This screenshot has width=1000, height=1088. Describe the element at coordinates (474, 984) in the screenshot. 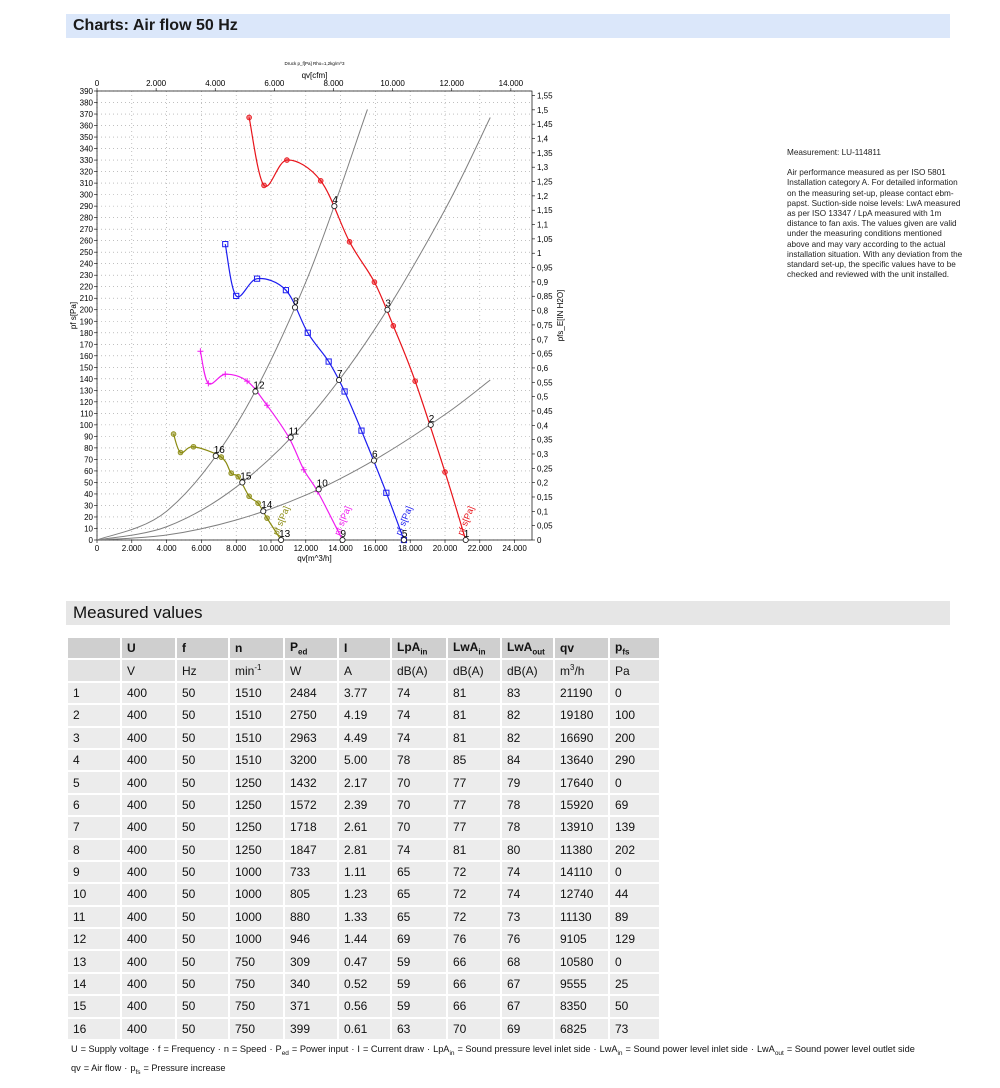

I see `table-cell: 66` at that location.